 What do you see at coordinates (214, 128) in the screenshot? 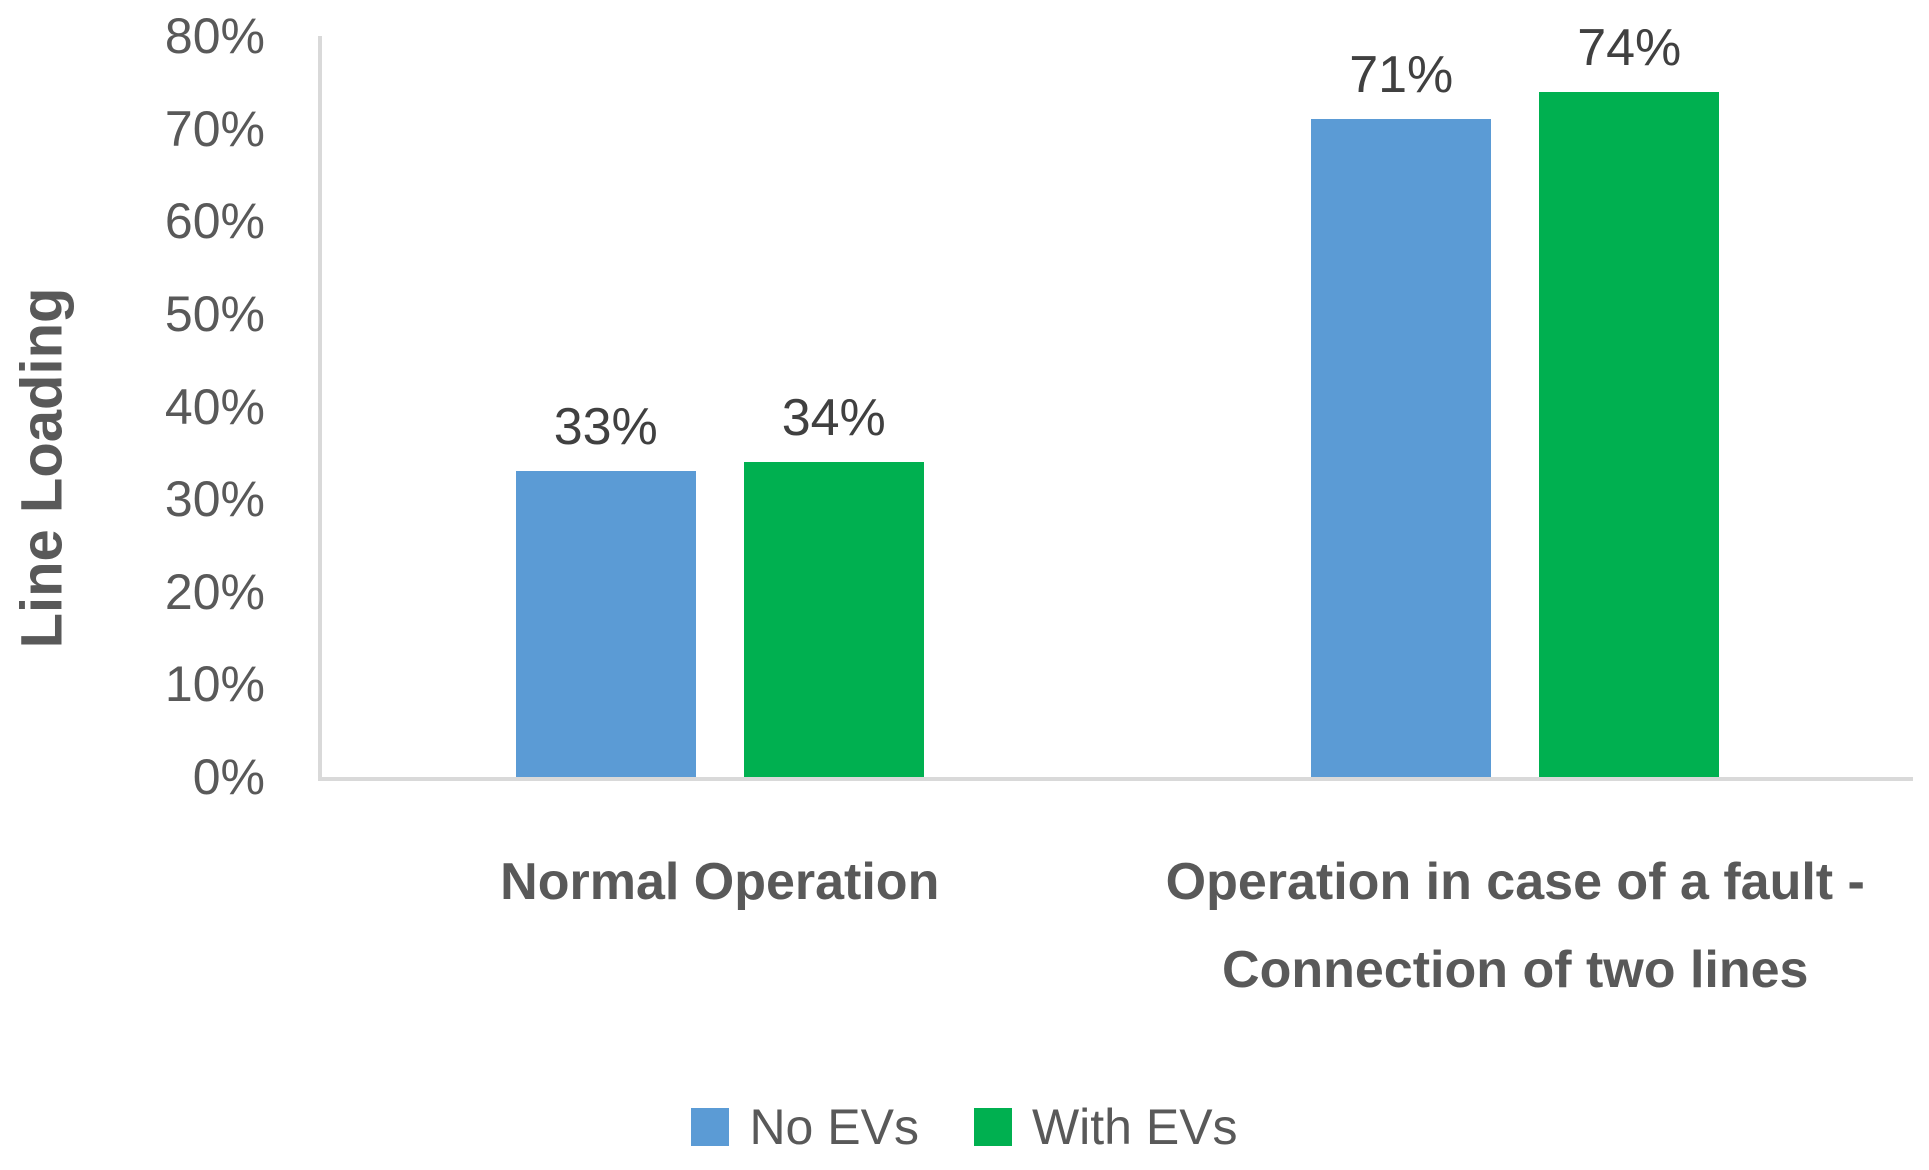
I see `y-tick-label-70: 70%` at bounding box center [214, 128].